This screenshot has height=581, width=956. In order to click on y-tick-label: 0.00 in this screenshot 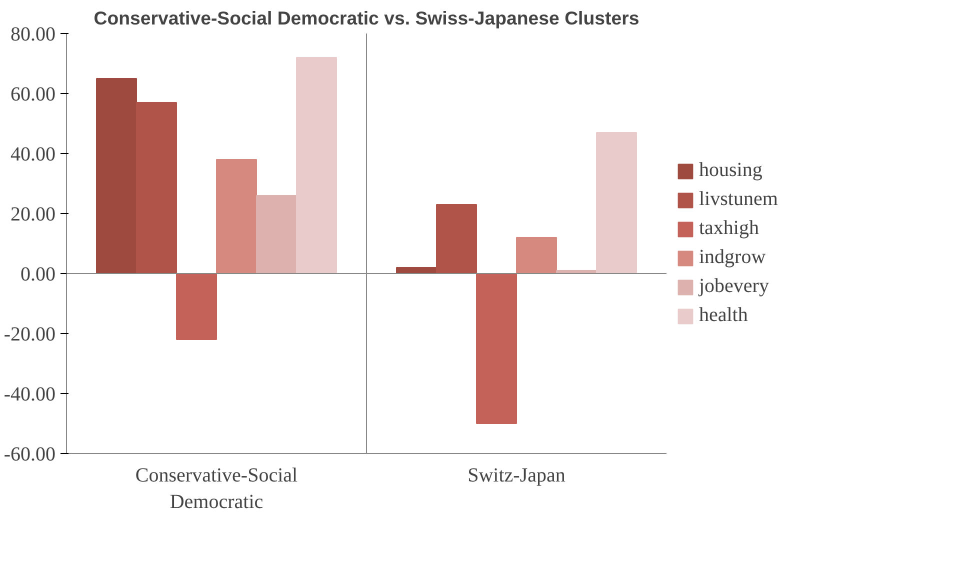, I will do `click(38, 275)`.